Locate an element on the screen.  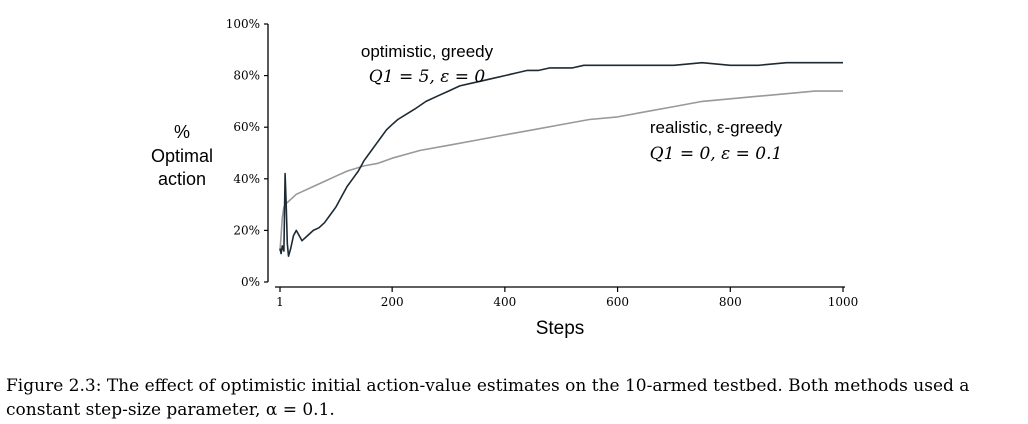
y-axis-label-line2: Optimal is located at coordinates (182, 156).